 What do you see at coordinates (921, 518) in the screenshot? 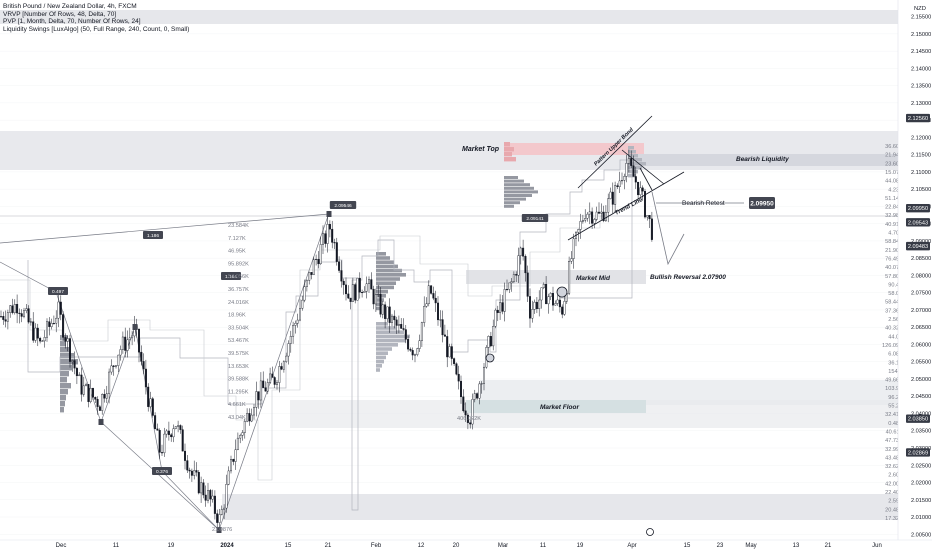
I see `y-tick-label: 2.01000` at bounding box center [921, 518].